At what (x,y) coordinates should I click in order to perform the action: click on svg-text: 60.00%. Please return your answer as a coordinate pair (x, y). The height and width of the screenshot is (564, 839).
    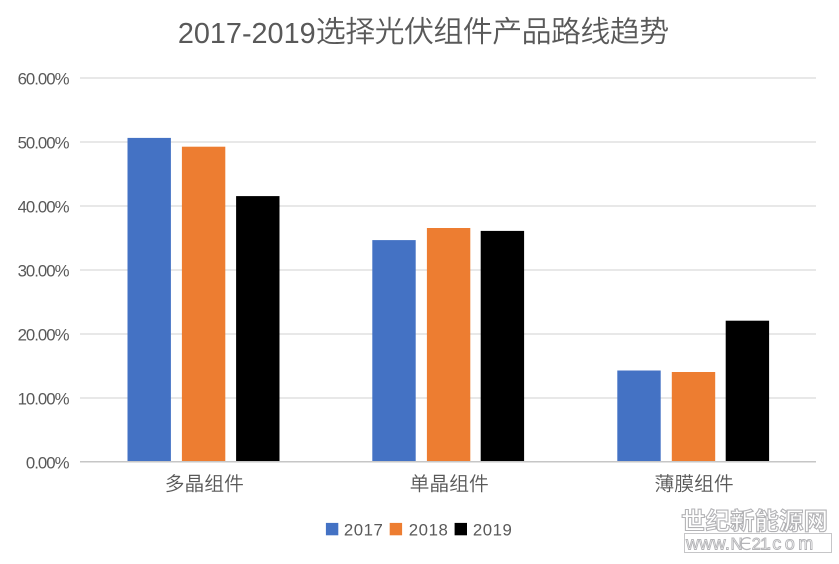
    Looking at the image, I should click on (44, 79).